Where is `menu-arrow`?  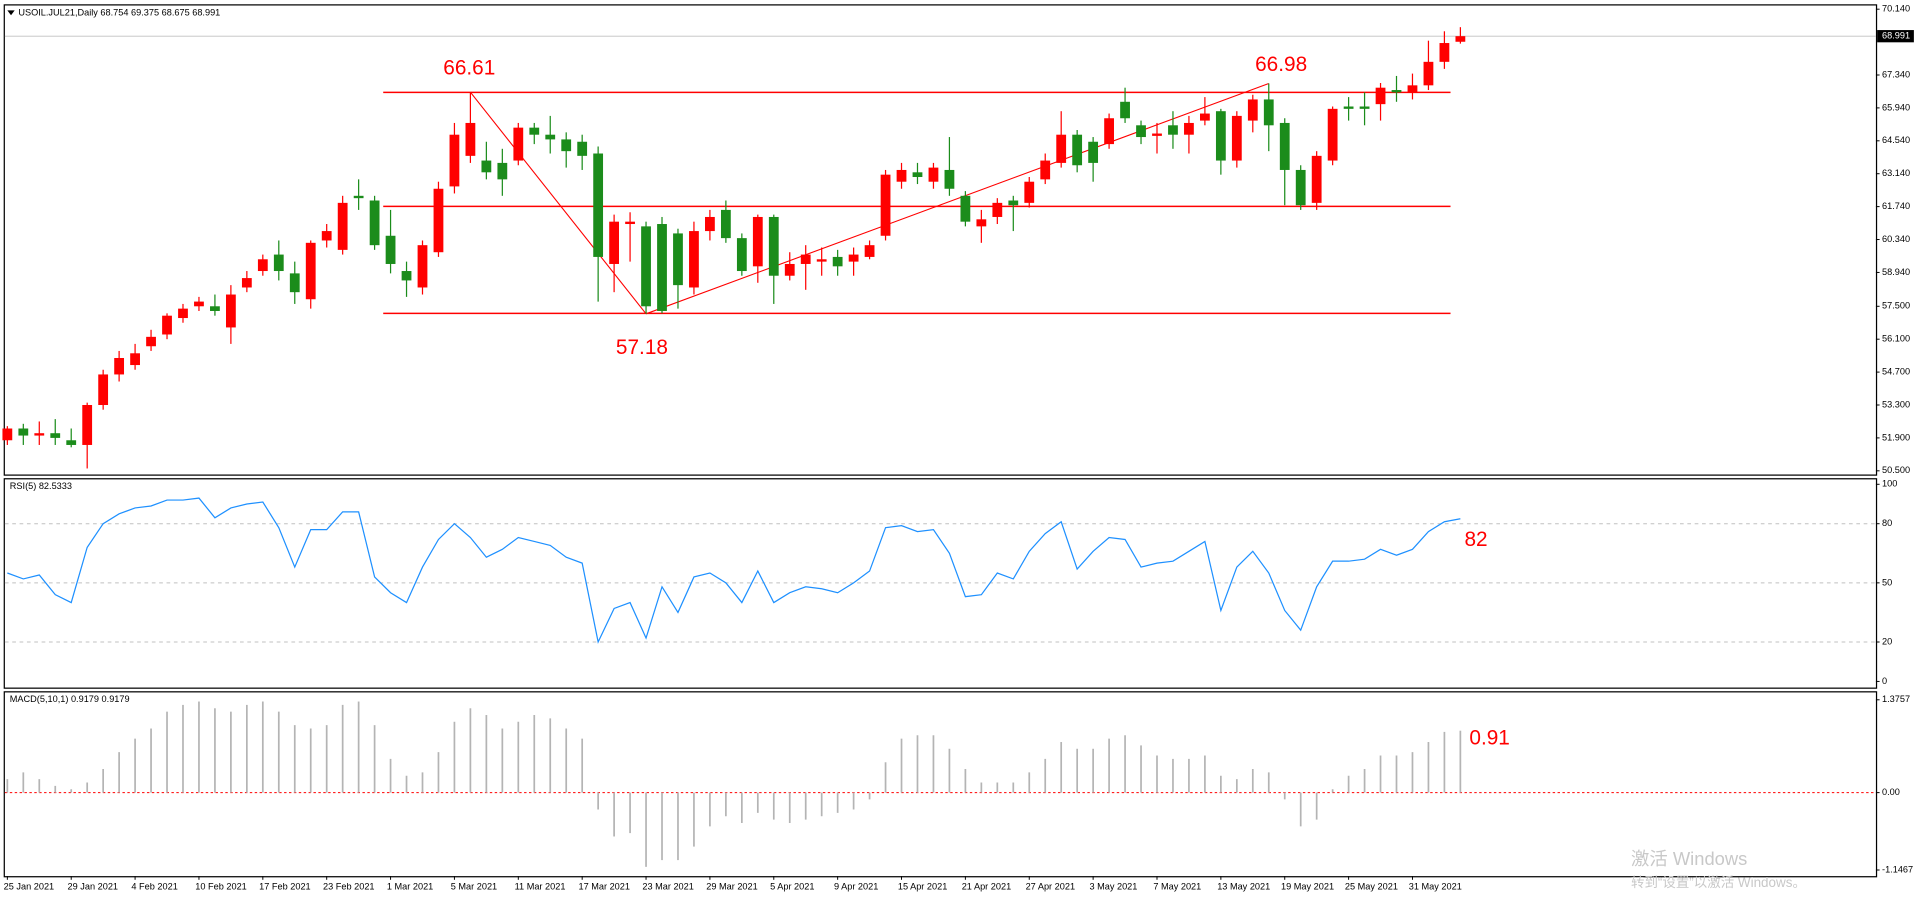
menu-arrow is located at coordinates (11, 13).